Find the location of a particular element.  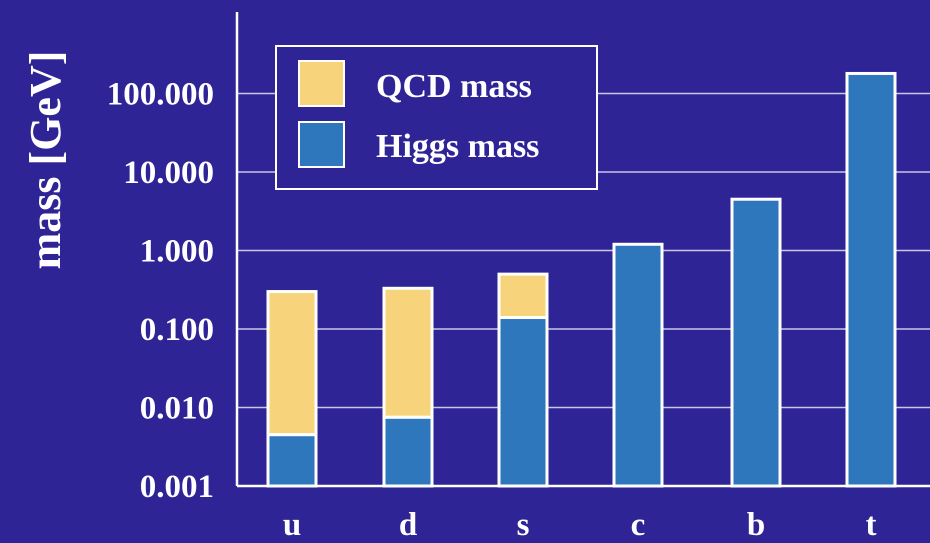

x-tick-label-c: c is located at coordinates (638, 525).